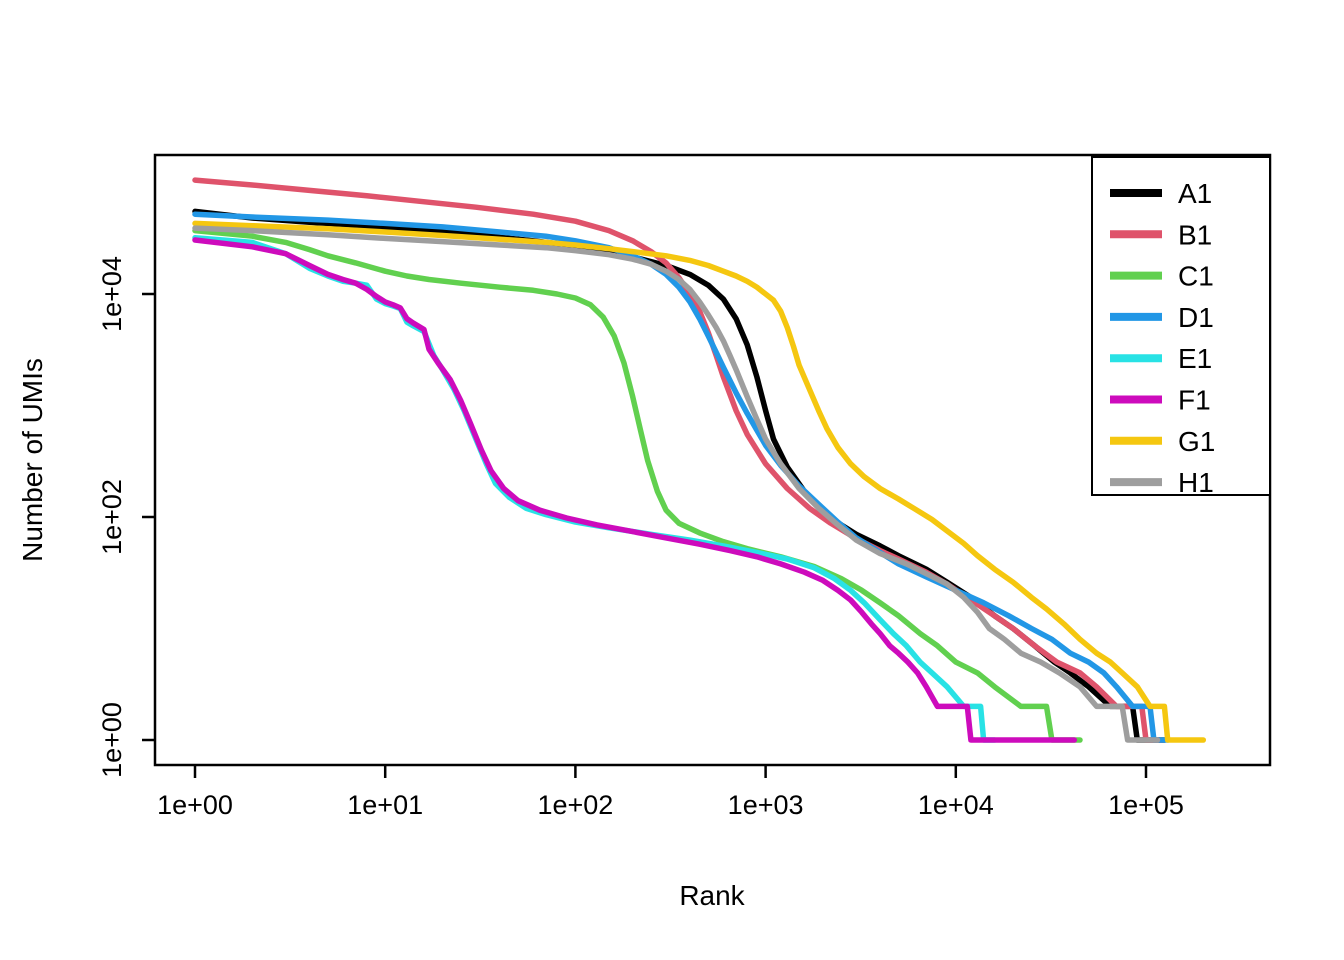 The height and width of the screenshot is (960, 1344). Describe the element at coordinates (1195, 358) in the screenshot. I see `legend-label-E1: E1` at that location.